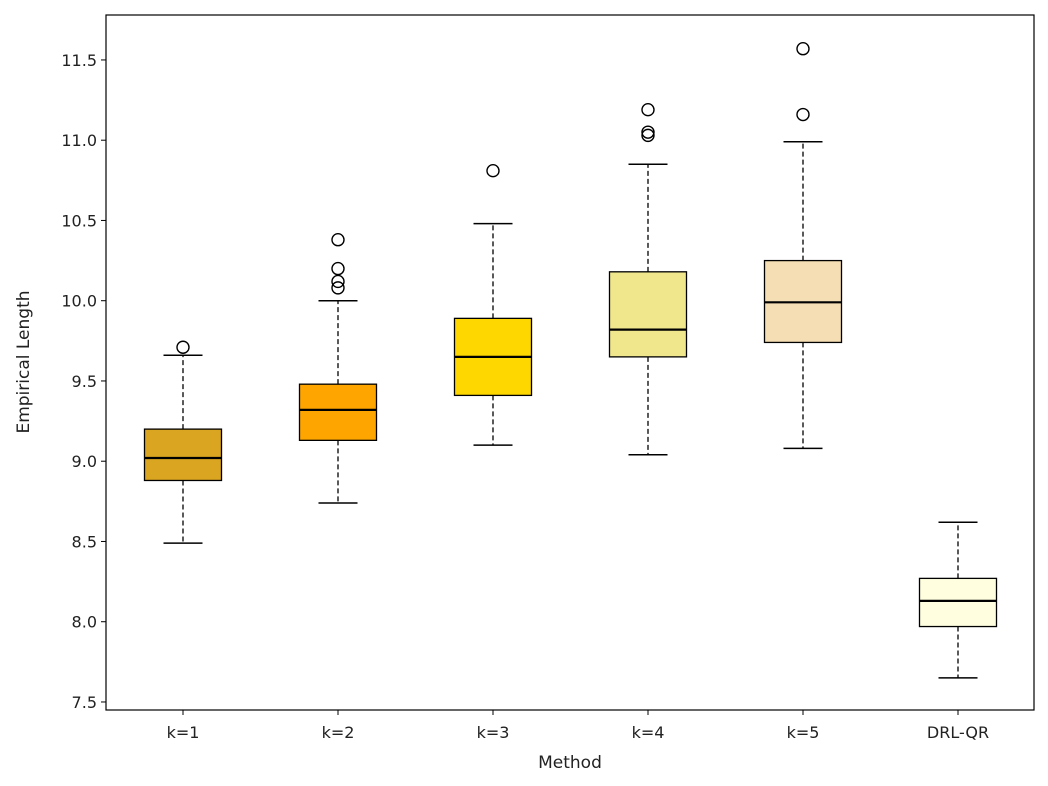 The width and height of the screenshot is (1048, 786). I want to click on x-tick-label: k=3, so click(493, 732).